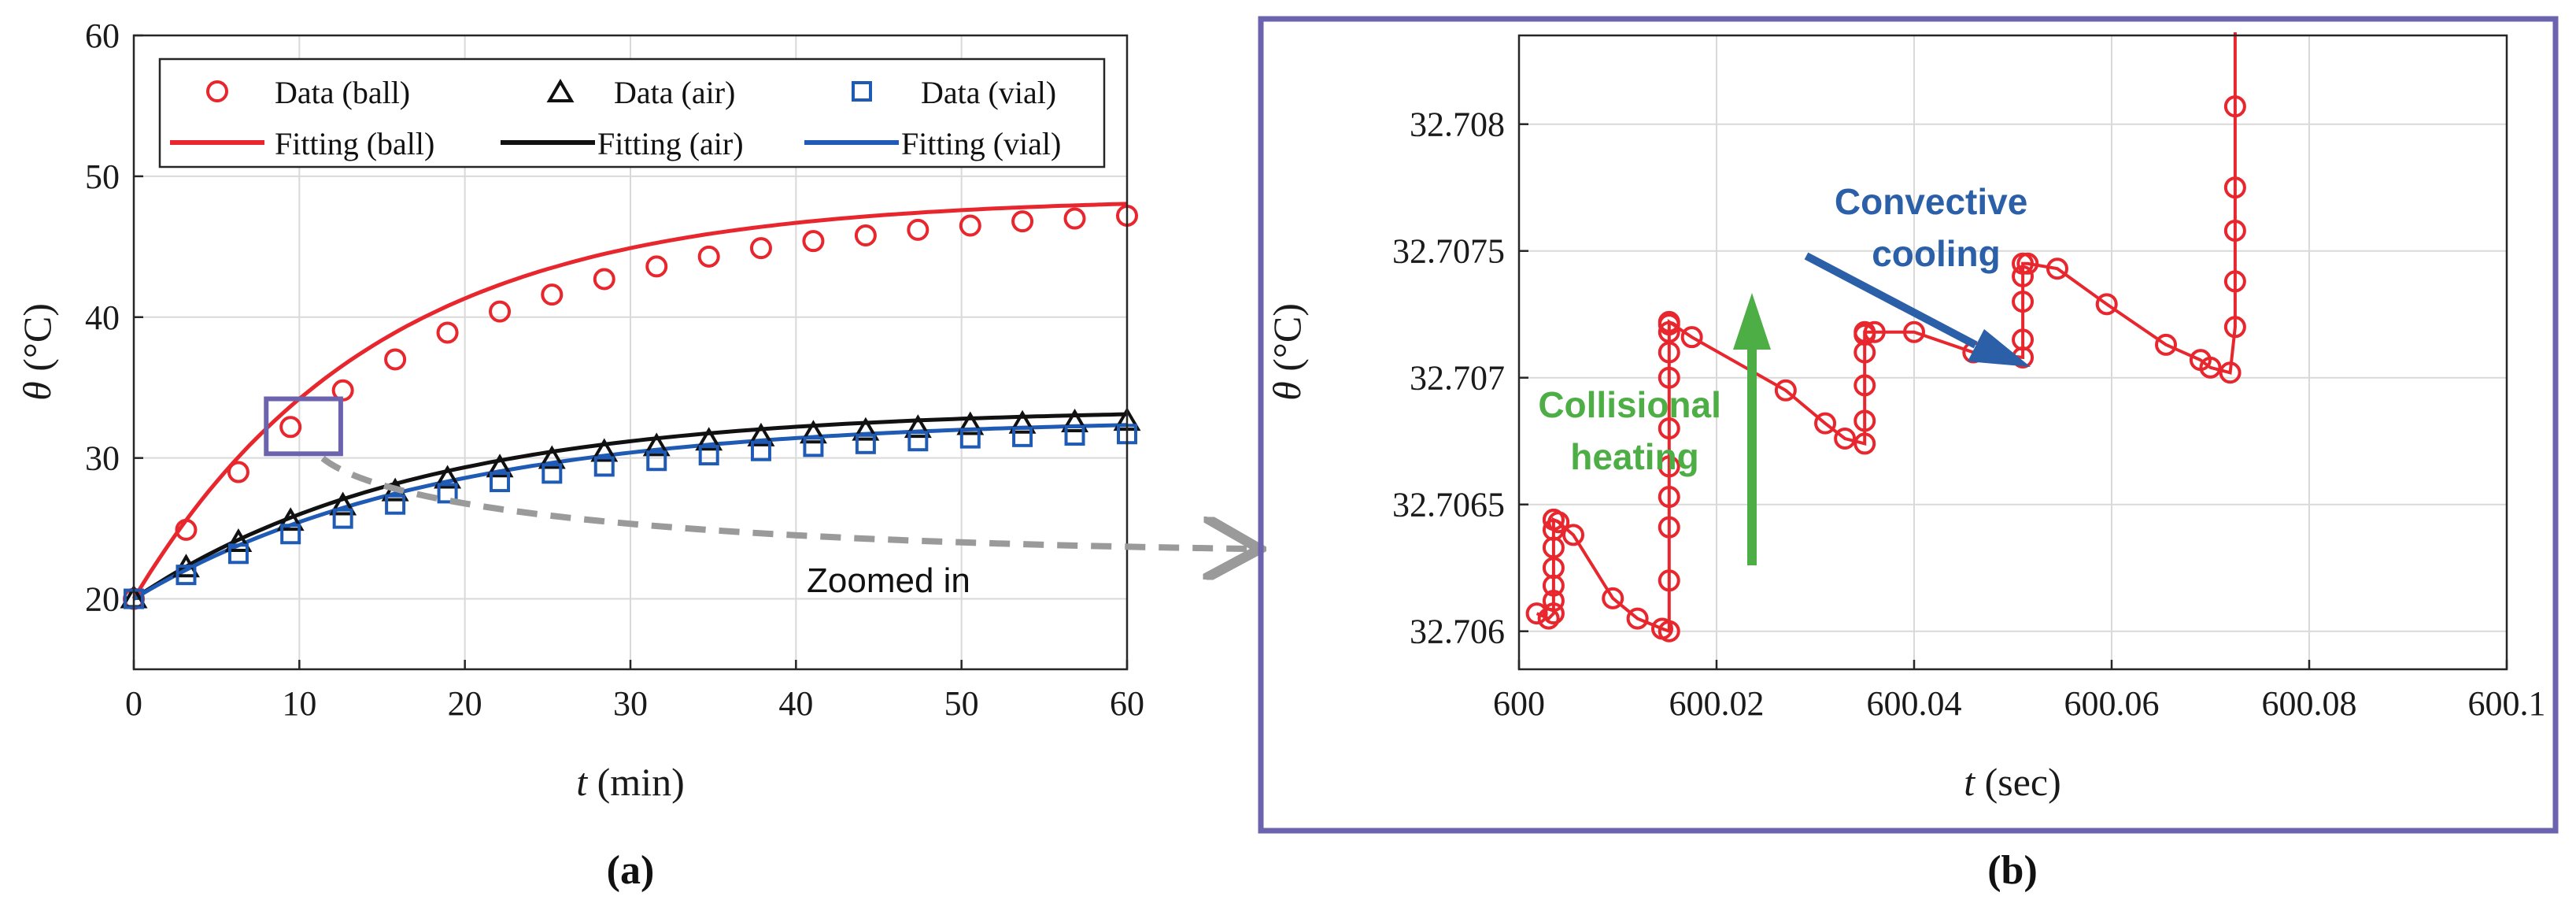  What do you see at coordinates (102, 458) in the screenshot?
I see `panel-a-y-tick-label: 30` at bounding box center [102, 458].